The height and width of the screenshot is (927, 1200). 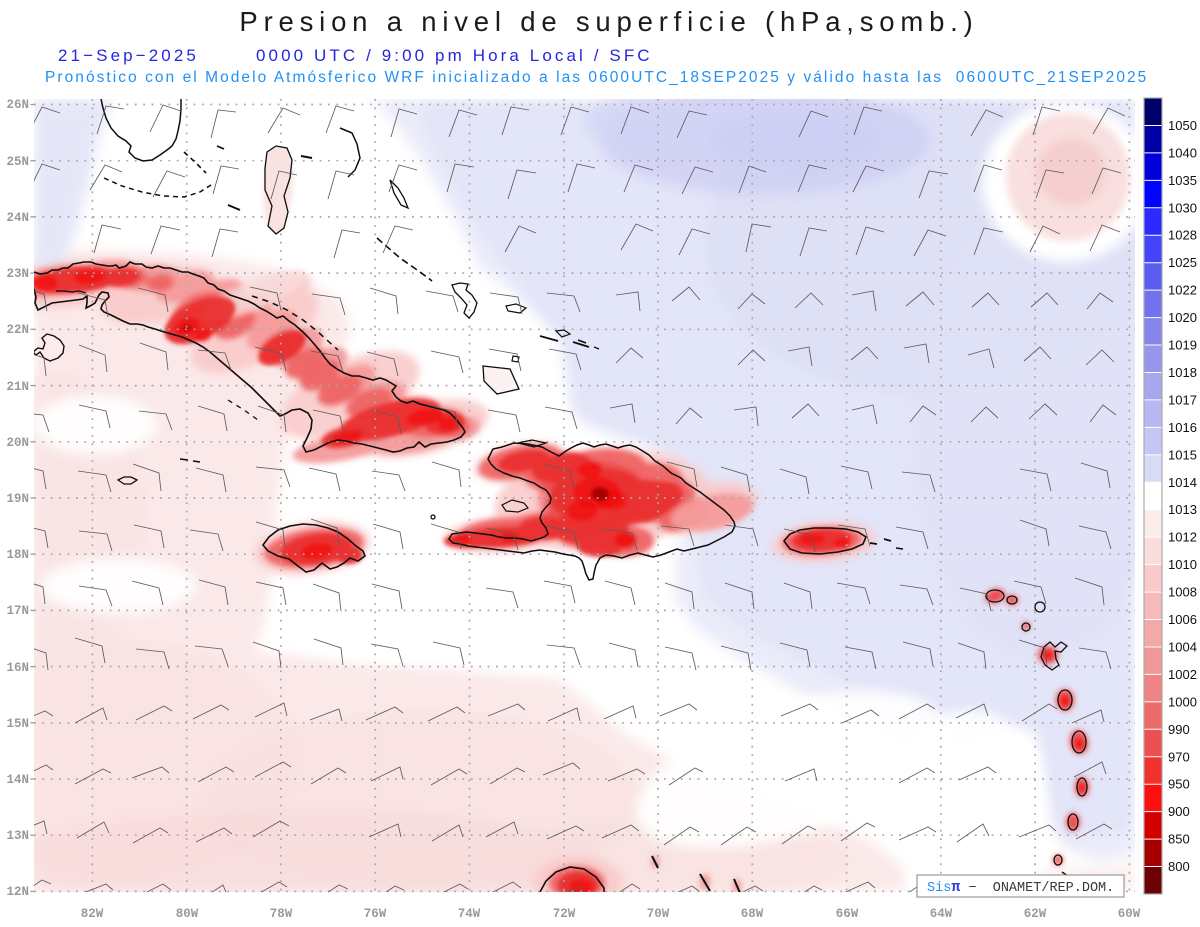 What do you see at coordinates (1182, 180) in the screenshot?
I see `svg-text: 1035` at bounding box center [1182, 180].